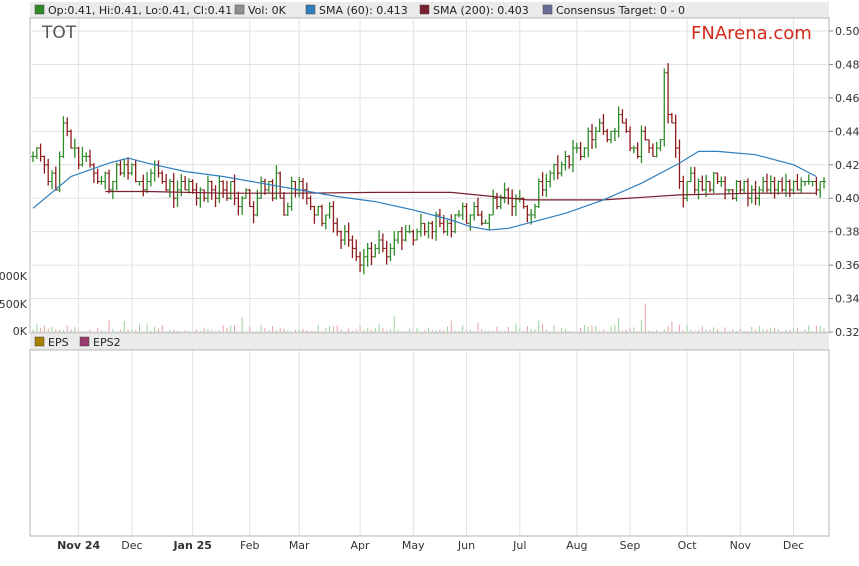  What do you see at coordinates (466, 545) in the screenshot?
I see `date-tick-label: Jun` at bounding box center [466, 545].